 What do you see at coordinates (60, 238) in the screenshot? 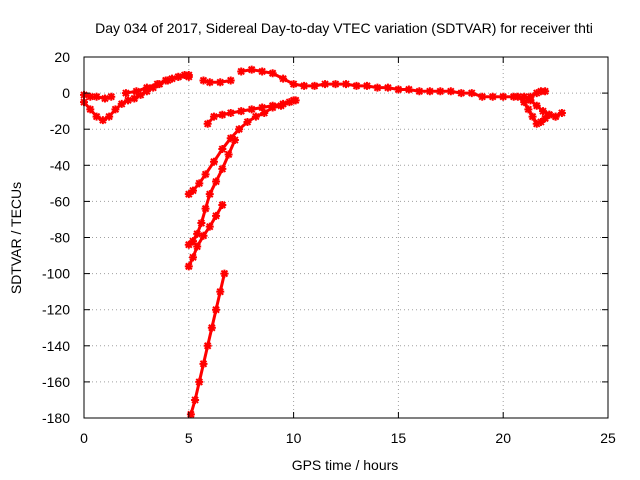
I see `y-tick-label: -80` at bounding box center [60, 238].